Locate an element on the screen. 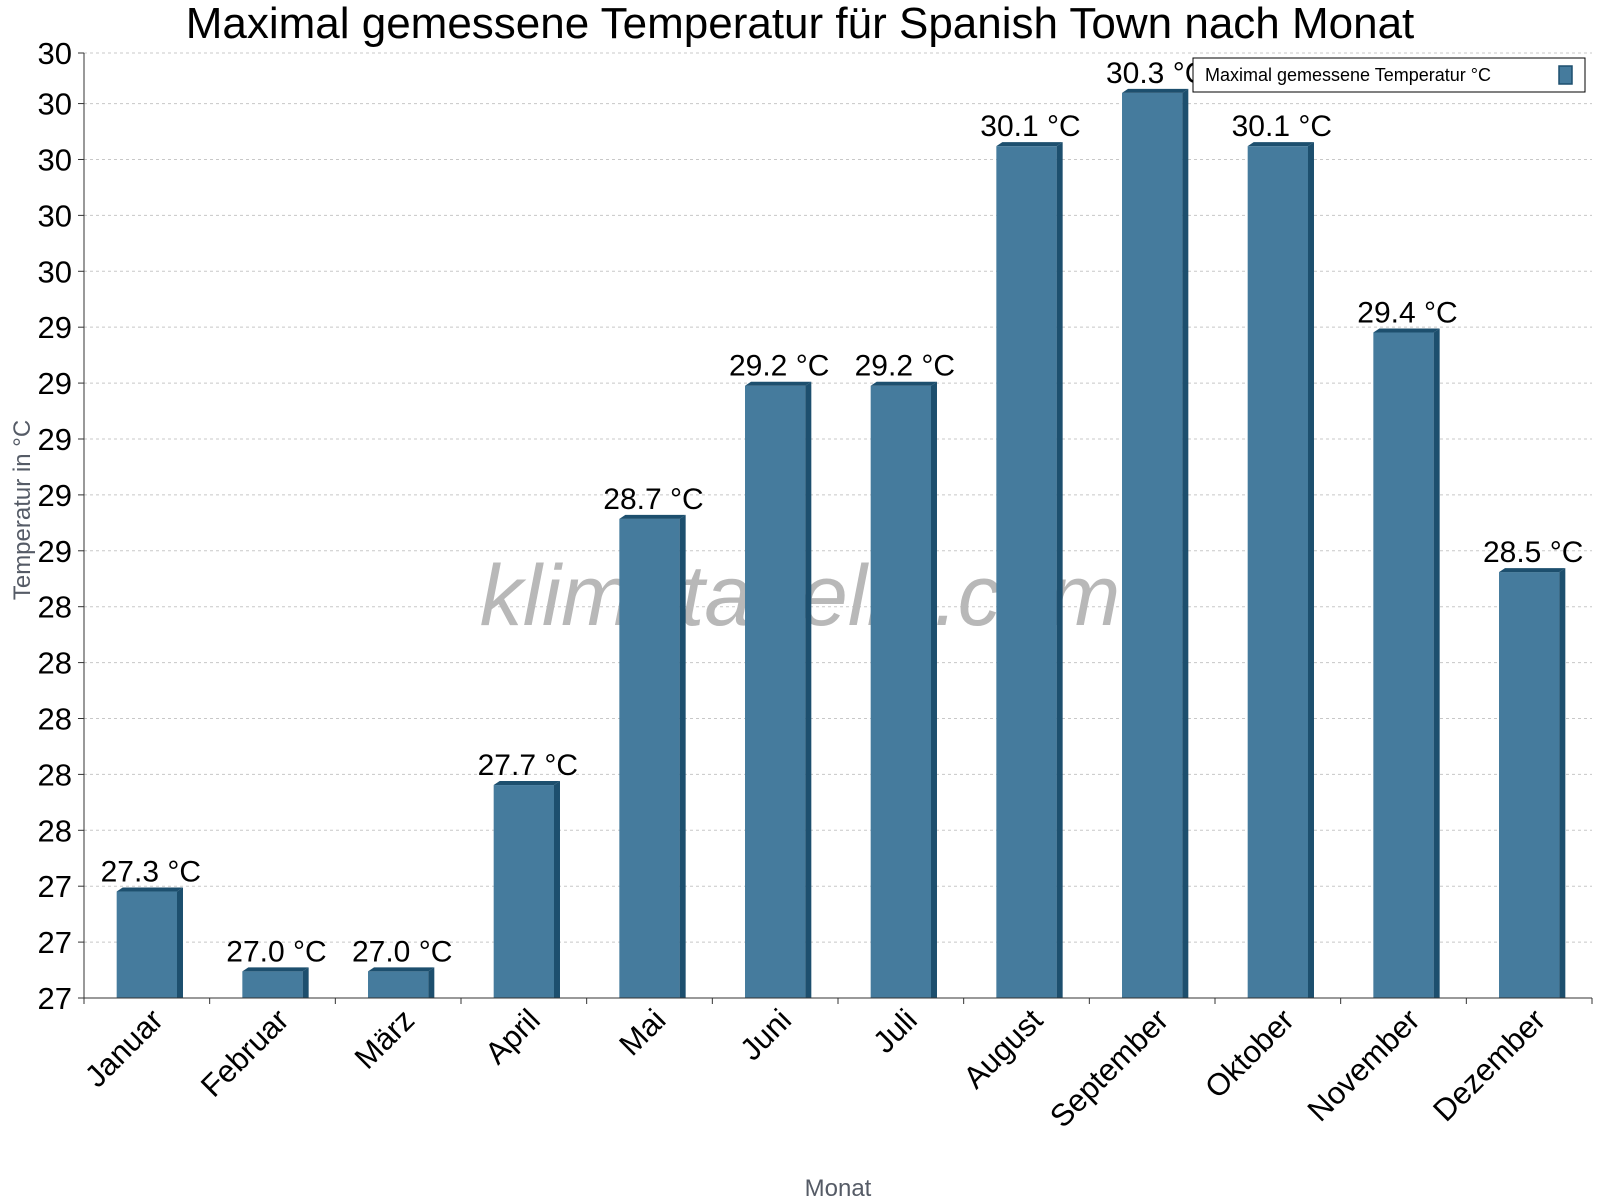  x-tick-label: August is located at coordinates (1002, 1048).